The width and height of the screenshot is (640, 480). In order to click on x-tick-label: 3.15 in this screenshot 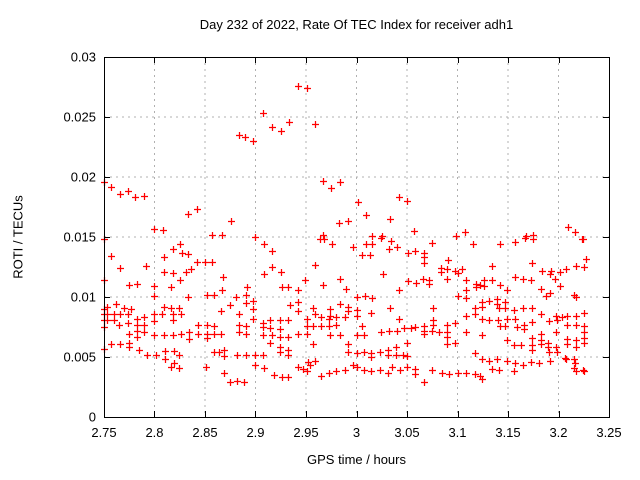, I will do `click(507, 432)`.